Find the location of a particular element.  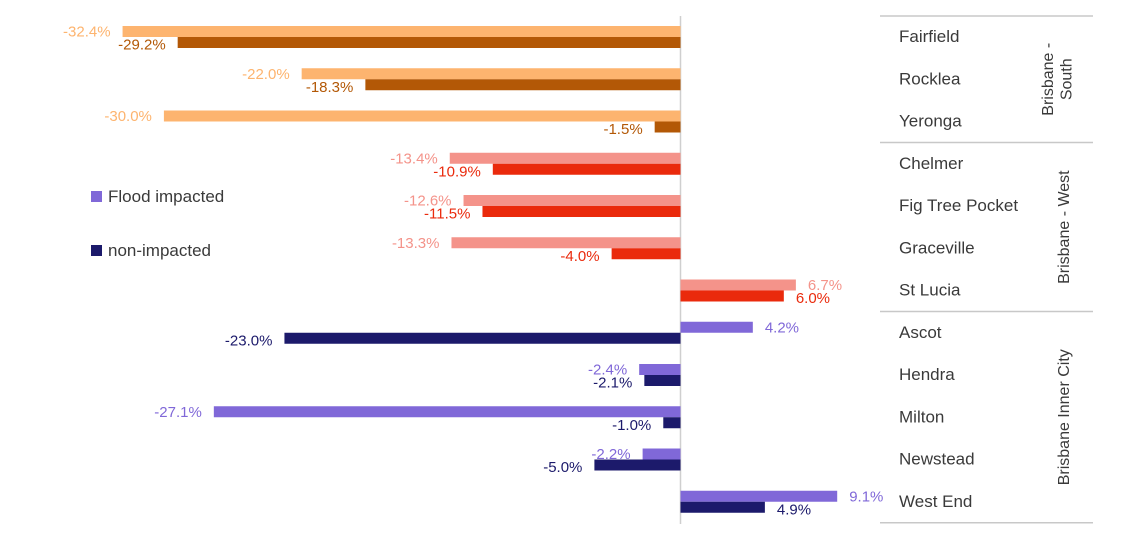

suburb-label: Ascot is located at coordinates (920, 332).